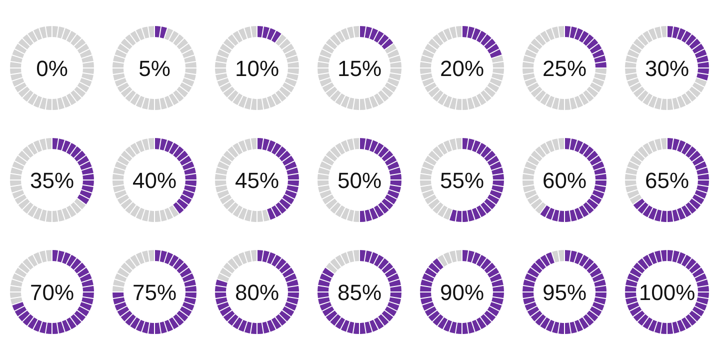 Image resolution: width=720 pixels, height=360 pixels. Describe the element at coordinates (564, 68) in the screenshot. I see `text: 25%` at that location.